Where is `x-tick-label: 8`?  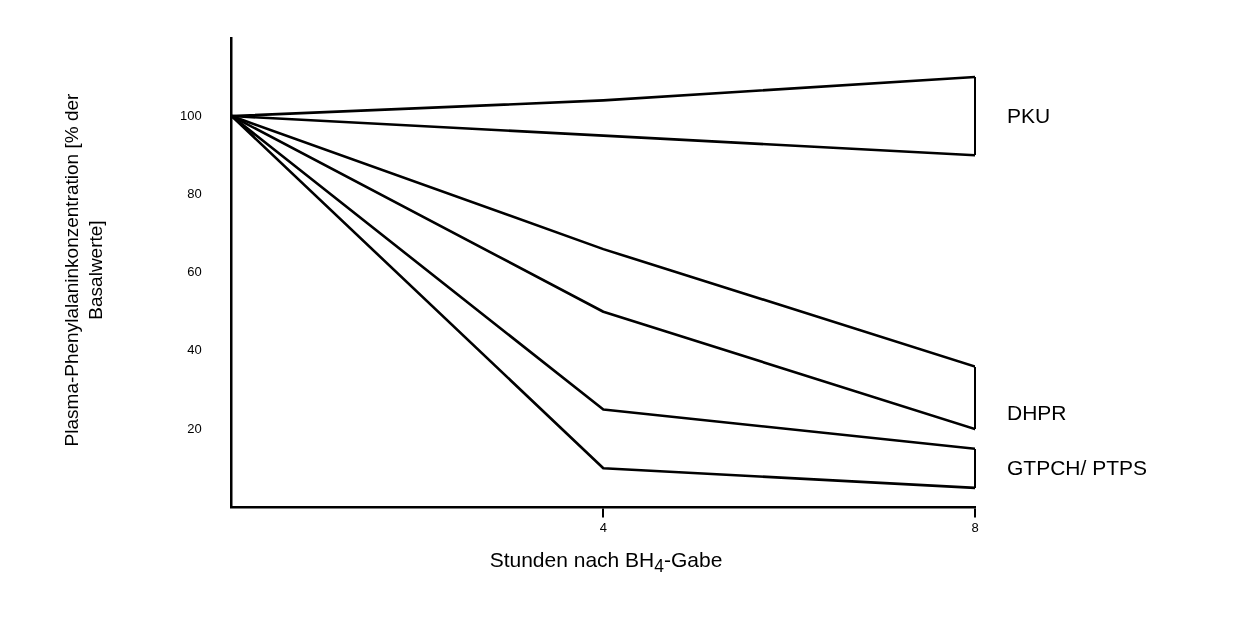 x-tick-label: 8 is located at coordinates (975, 527).